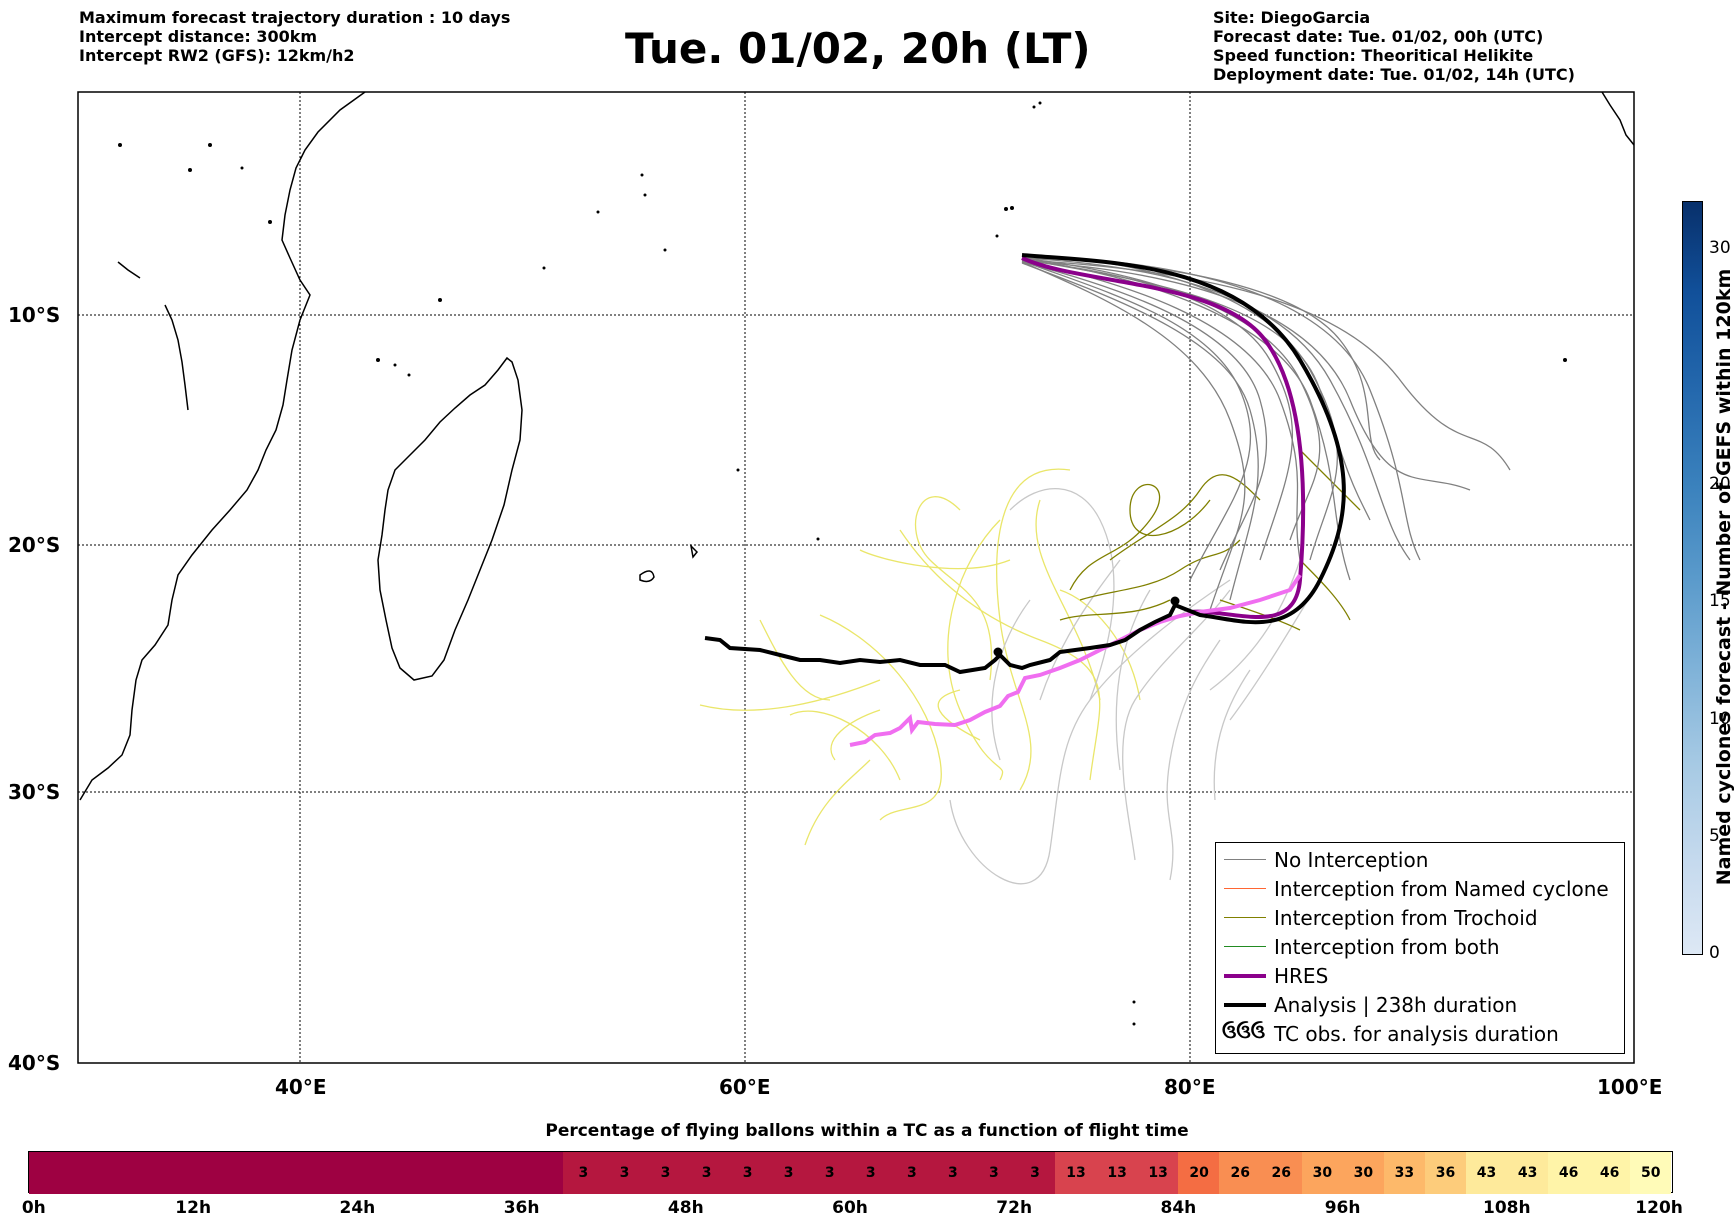 The width and height of the screenshot is (1734, 1223). I want to click on info-line-intercept-distance: Intercept distance: 300km, so click(198, 36).